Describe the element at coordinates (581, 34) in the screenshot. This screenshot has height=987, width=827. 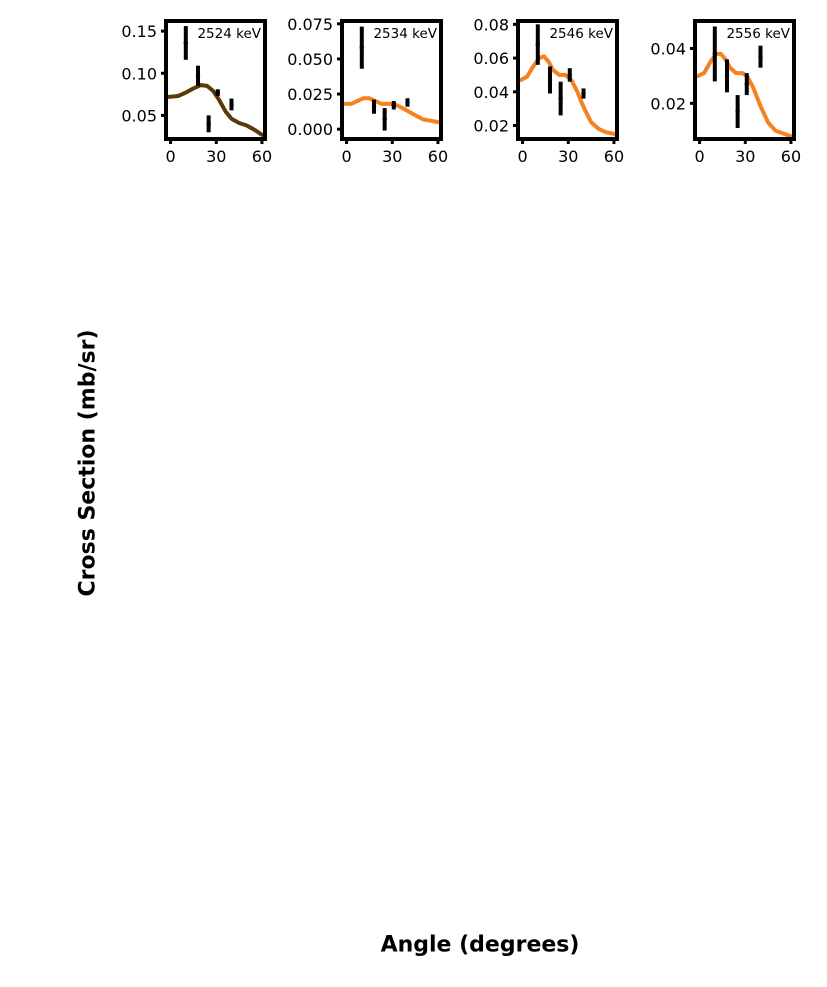
I see `panel-title: 2546 keV` at that location.